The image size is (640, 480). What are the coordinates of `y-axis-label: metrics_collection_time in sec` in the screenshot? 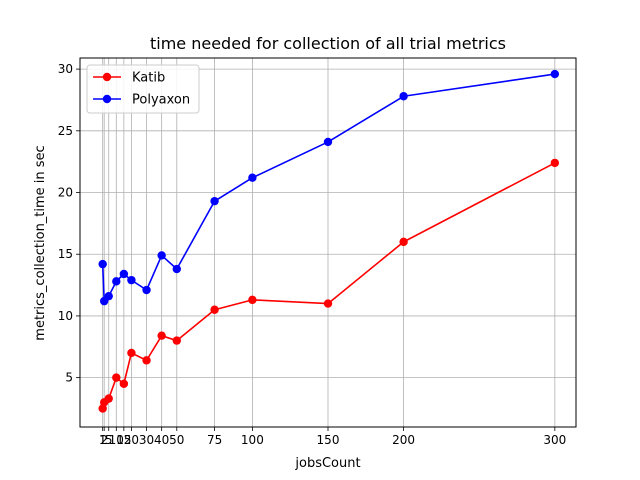 It's located at (40, 242).